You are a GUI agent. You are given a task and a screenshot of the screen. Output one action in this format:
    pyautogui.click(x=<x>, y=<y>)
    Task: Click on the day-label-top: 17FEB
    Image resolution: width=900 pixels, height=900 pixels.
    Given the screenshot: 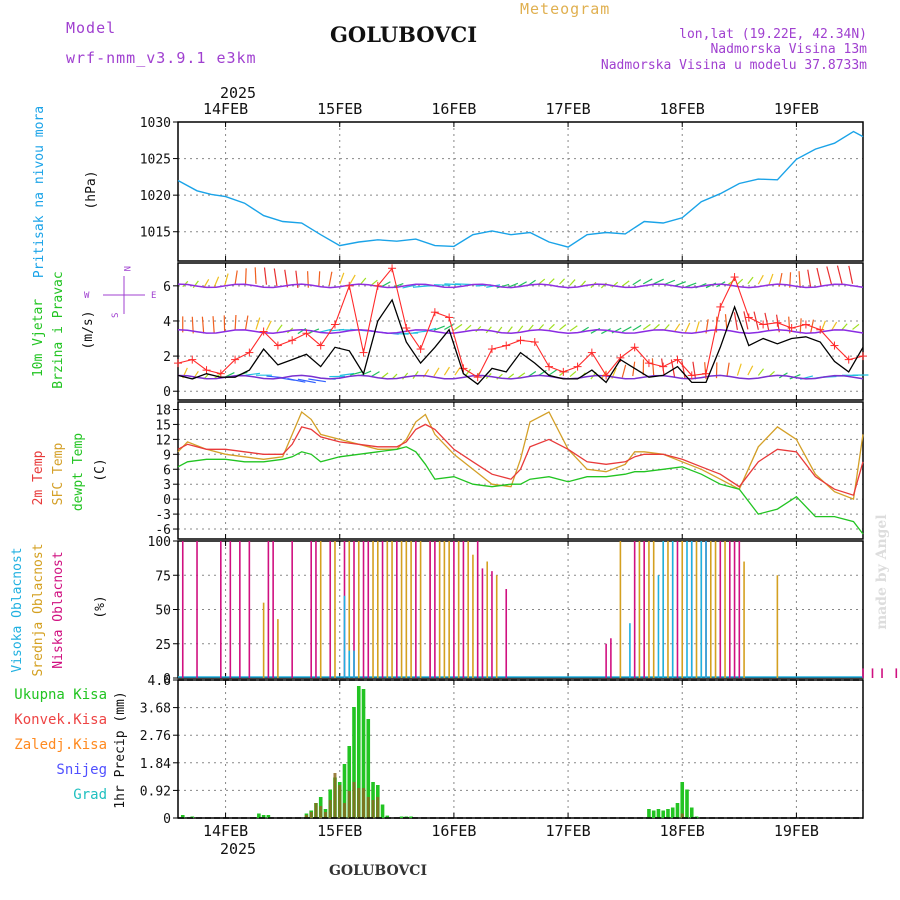 What is the action you would take?
    pyautogui.click(x=567, y=109)
    